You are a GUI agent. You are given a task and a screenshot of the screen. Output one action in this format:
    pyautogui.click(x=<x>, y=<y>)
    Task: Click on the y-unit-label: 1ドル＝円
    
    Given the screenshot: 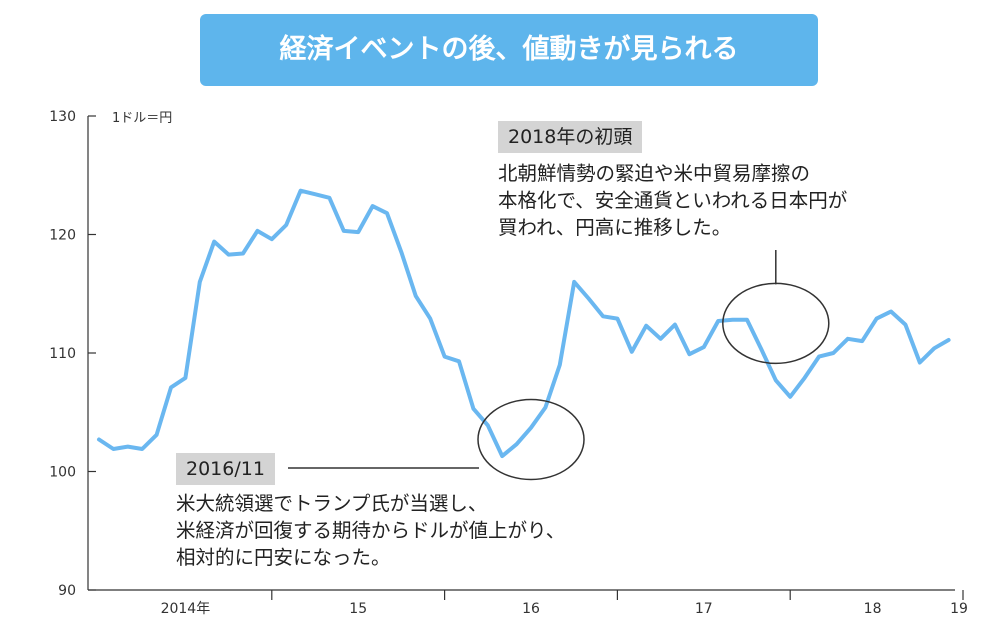 What is the action you would take?
    pyautogui.click(x=142, y=118)
    